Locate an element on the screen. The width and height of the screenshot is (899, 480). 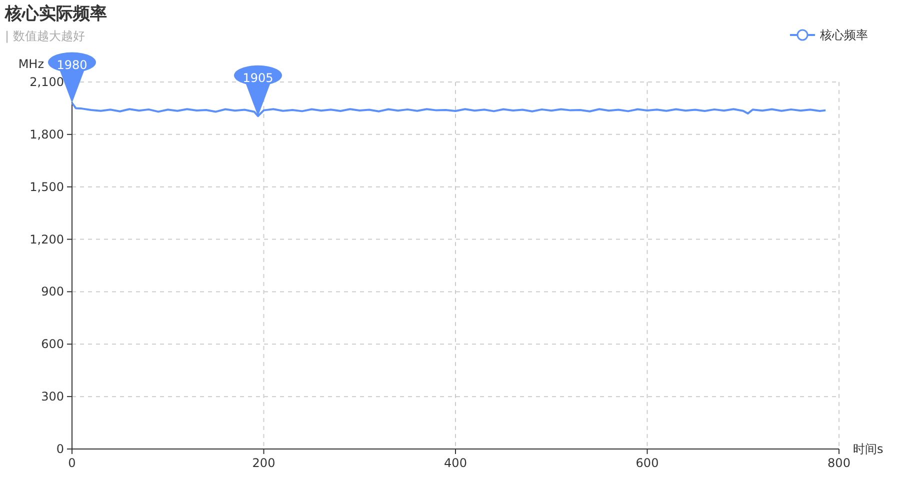
y-tick-label: 900 is located at coordinates (52, 291).